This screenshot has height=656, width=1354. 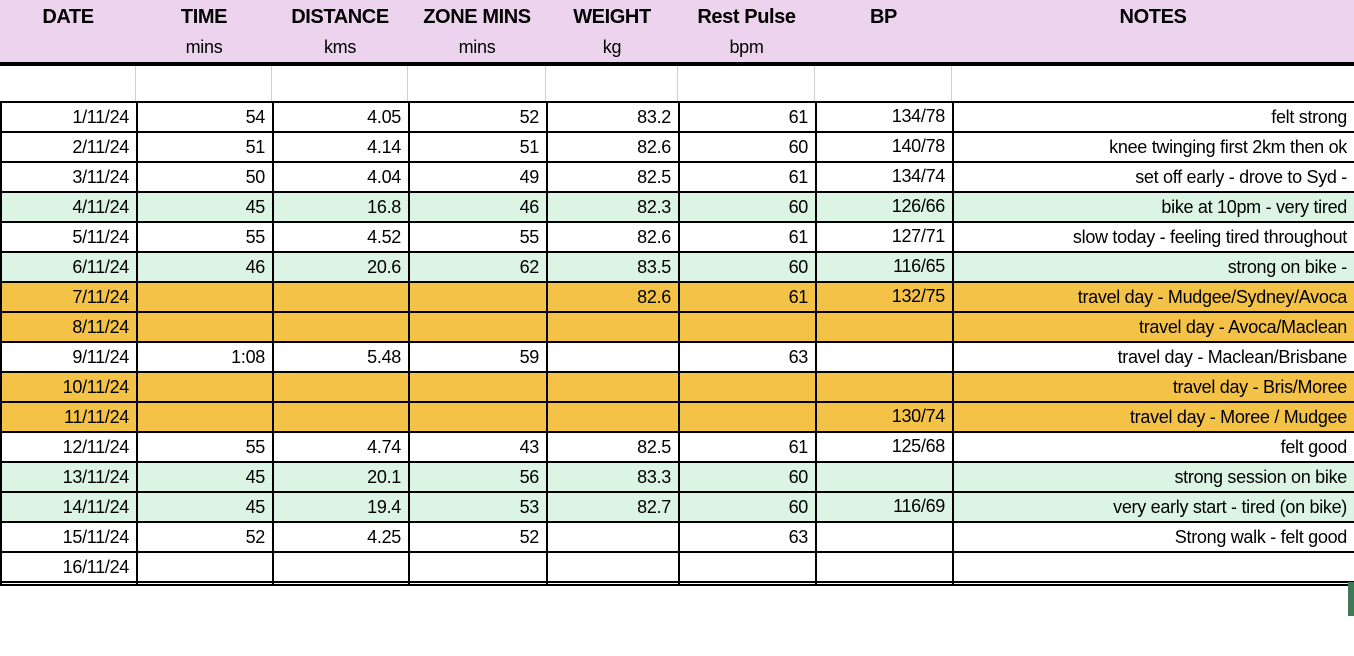 I want to click on cell-distance: 4.14, so click(x=341, y=147).